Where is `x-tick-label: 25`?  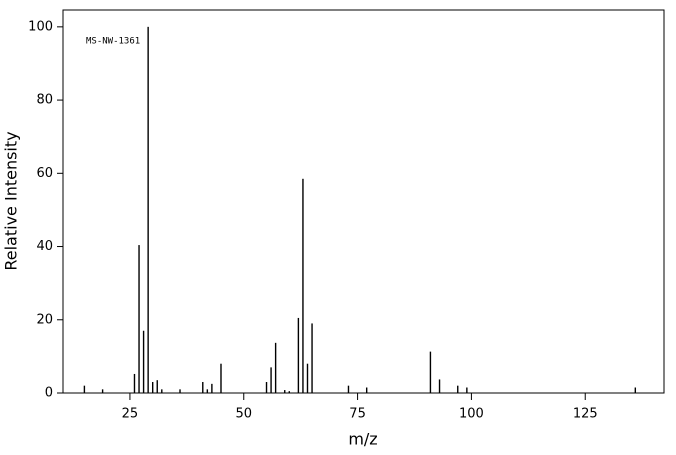
x-tick-label: 25 is located at coordinates (130, 414).